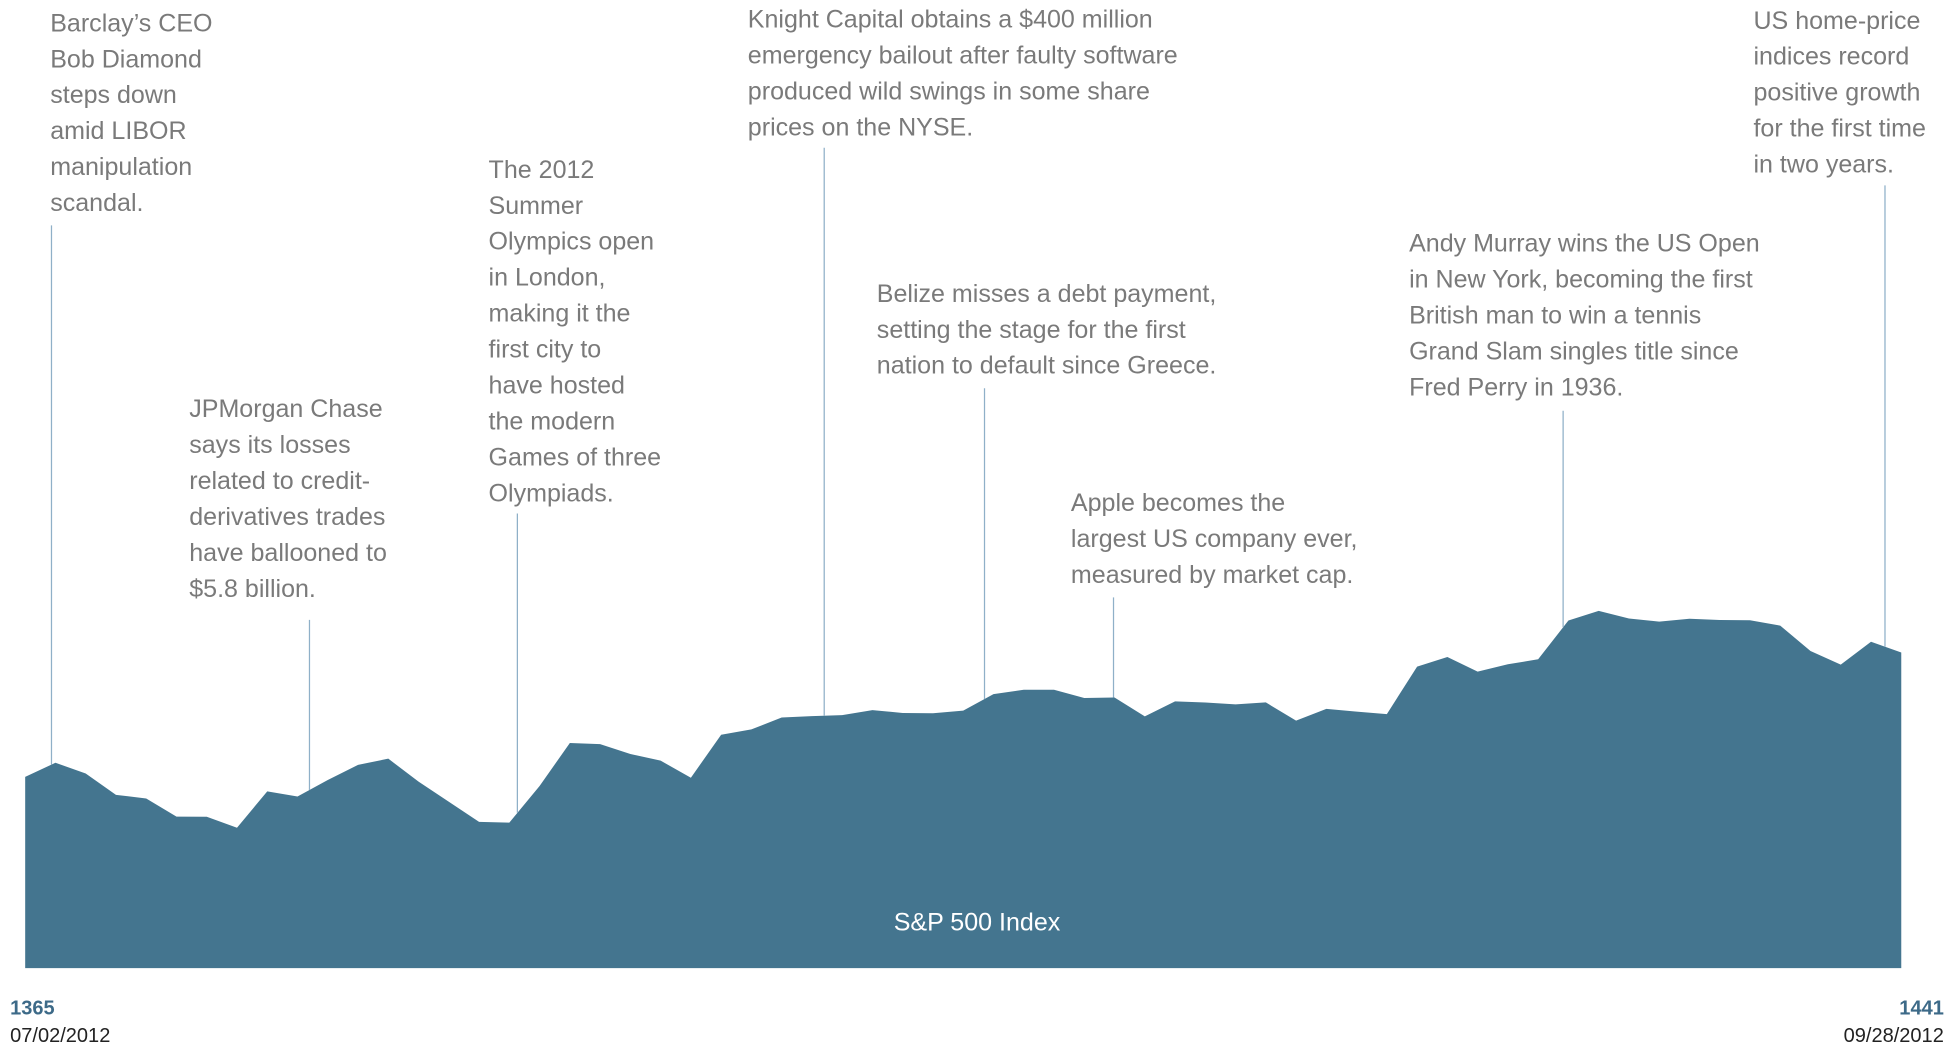 The image size is (1954, 1047). I want to click on annotation-line: Fred Perry in 1936., so click(1516, 388).